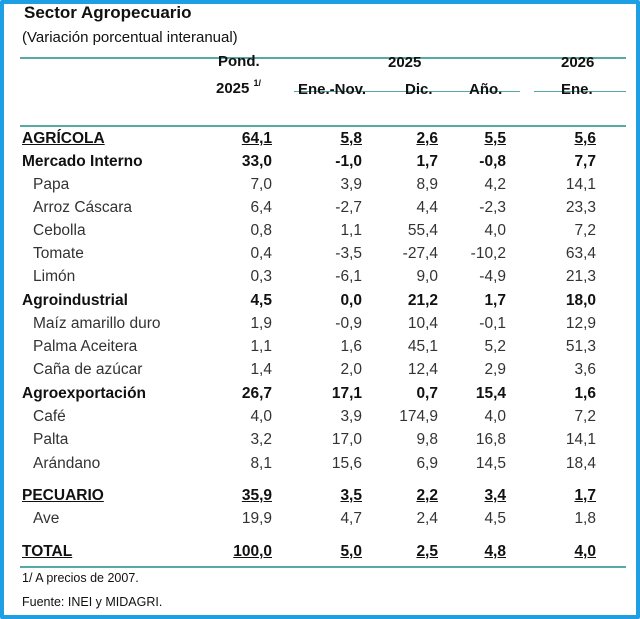 The image size is (640, 619). Describe the element at coordinates (422, 300) in the screenshot. I see `row-value: 21,2` at that location.